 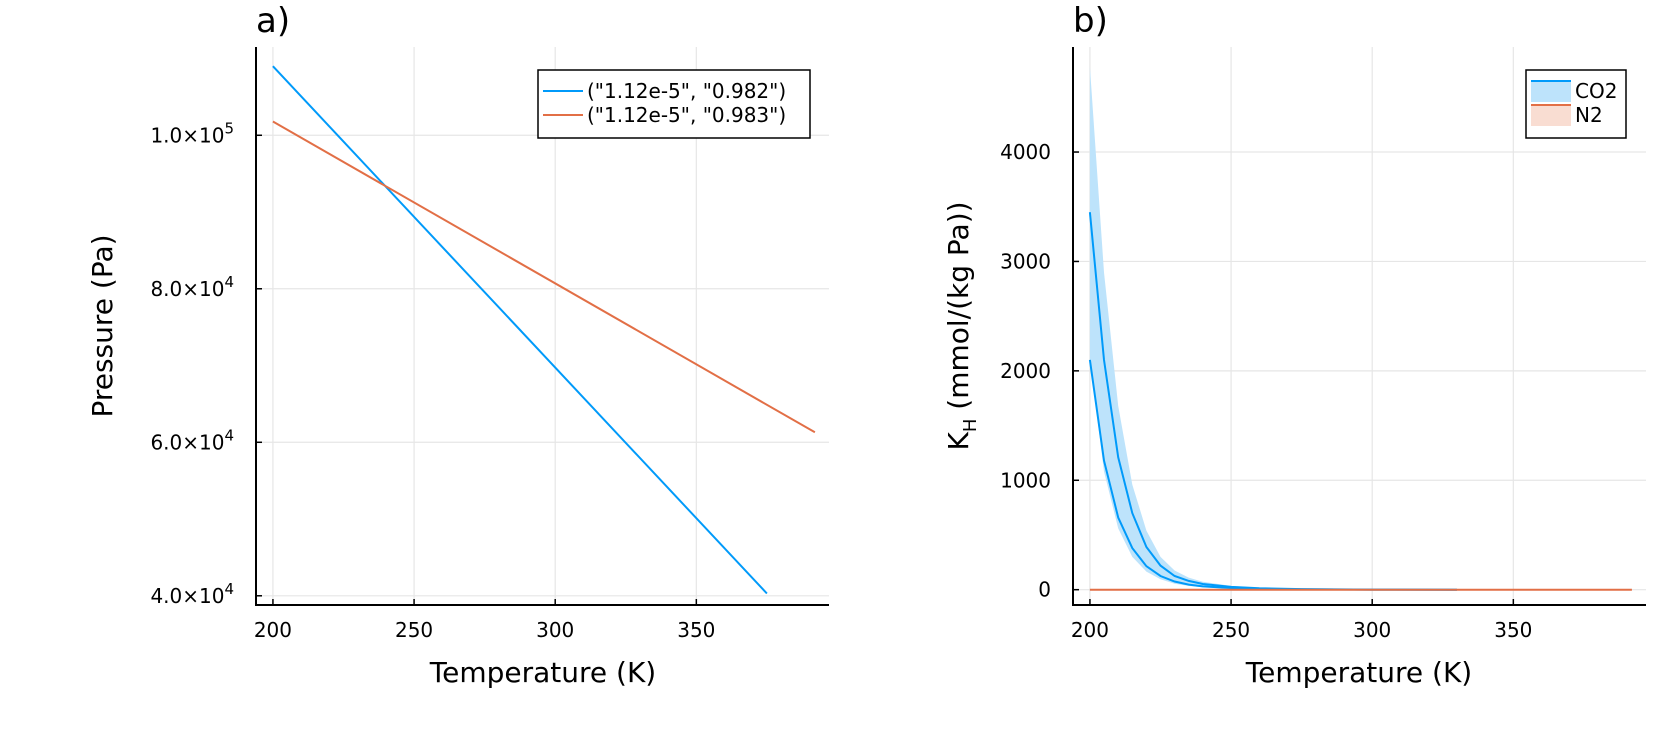 What do you see at coordinates (1551, 91) in the screenshot?
I see `legend-swatch-co2-band` at bounding box center [1551, 91].